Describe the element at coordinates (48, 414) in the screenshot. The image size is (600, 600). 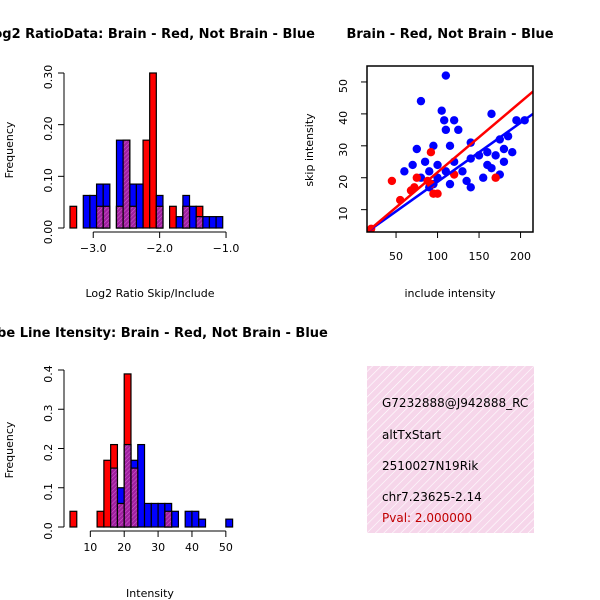
I see `hist3-y-tick-label-3: 0.3` at that location.